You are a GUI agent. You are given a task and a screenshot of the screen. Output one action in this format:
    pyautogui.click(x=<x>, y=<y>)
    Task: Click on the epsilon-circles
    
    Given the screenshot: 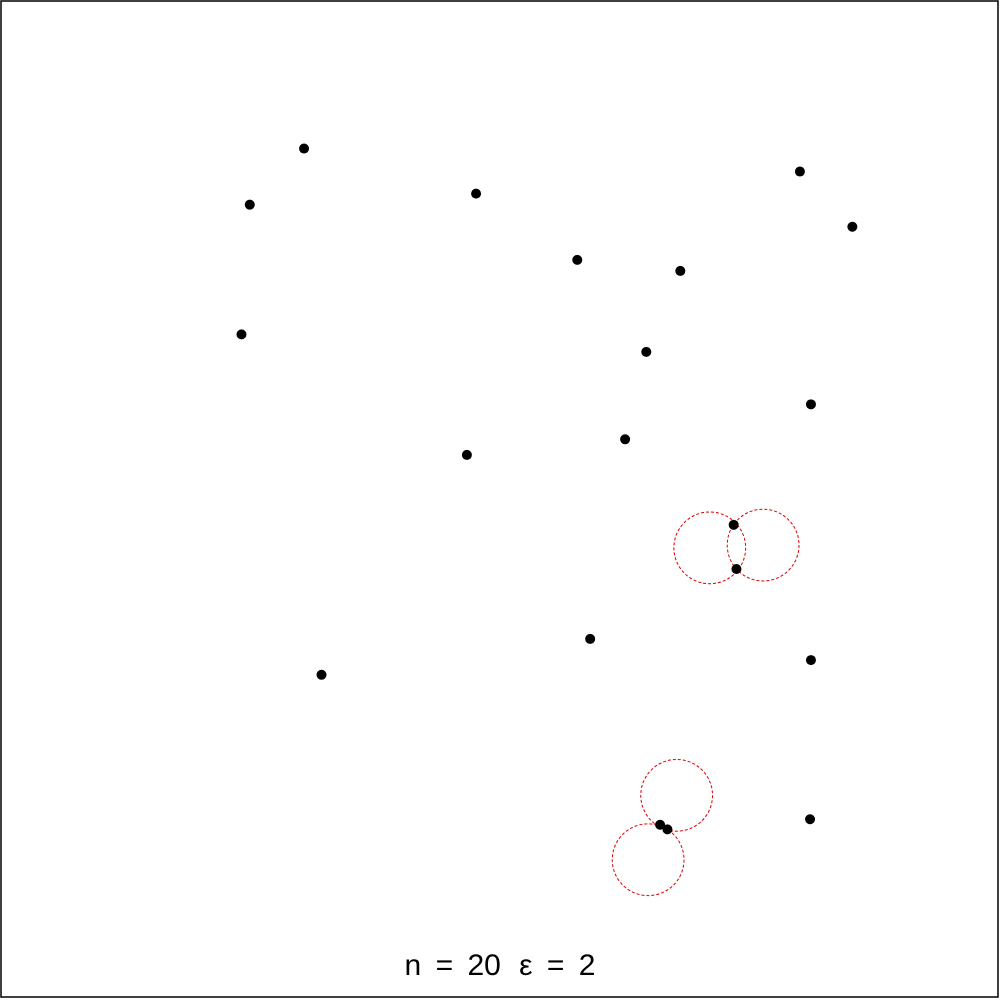 What is the action you would take?
    pyautogui.click(x=705, y=702)
    